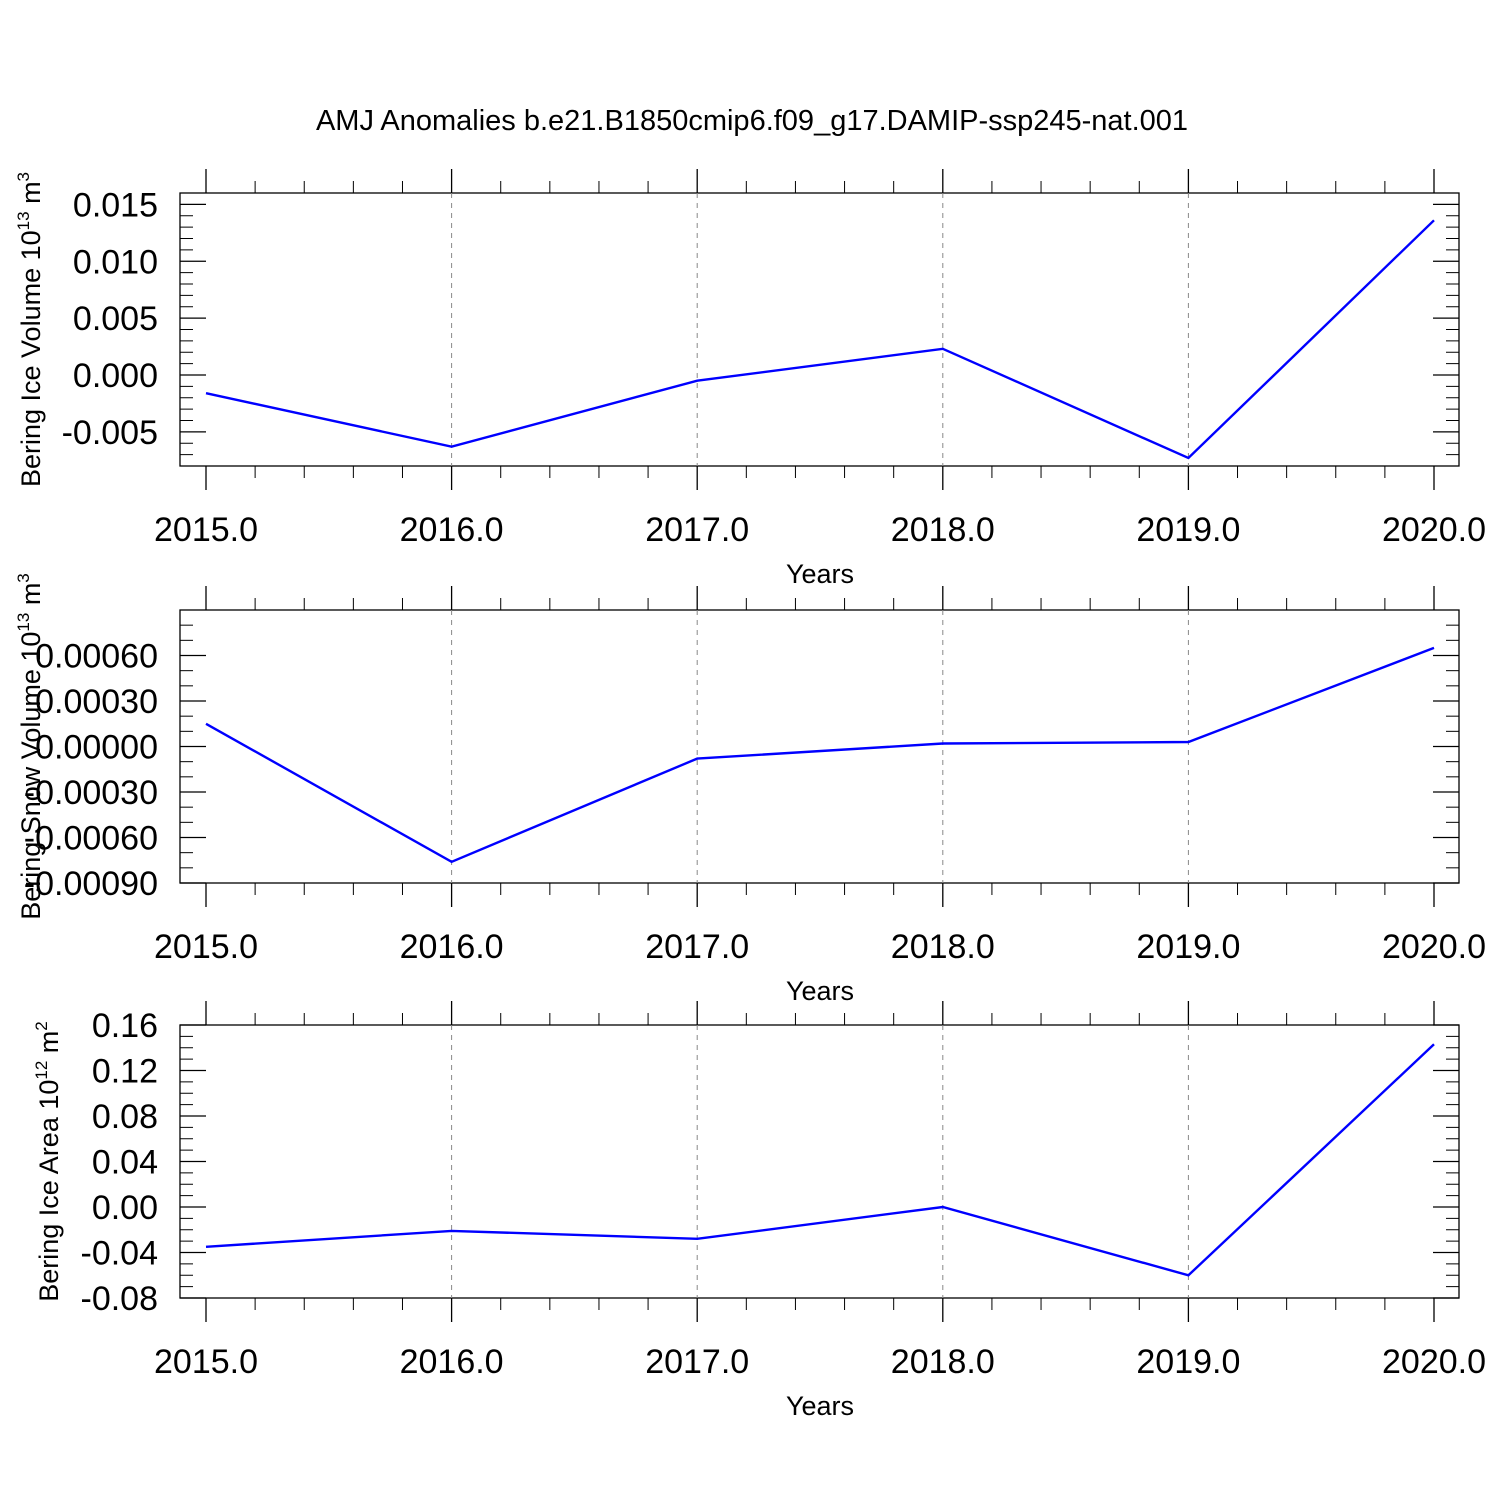 This screenshot has width=1500, height=1500. What do you see at coordinates (91, 884) in the screenshot?
I see `y-tick-label: -0.00090` at bounding box center [91, 884].